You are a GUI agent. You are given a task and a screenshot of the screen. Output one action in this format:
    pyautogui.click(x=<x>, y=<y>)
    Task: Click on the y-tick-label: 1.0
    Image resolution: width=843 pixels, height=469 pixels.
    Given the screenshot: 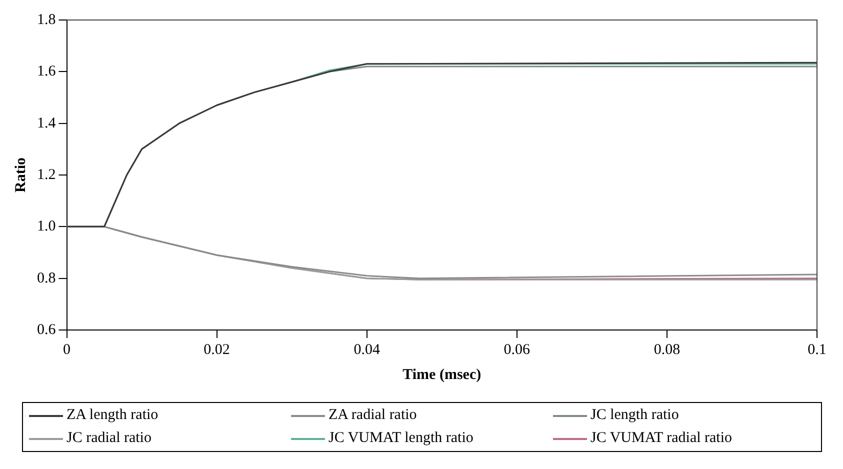 What is the action you would take?
    pyautogui.click(x=46, y=226)
    